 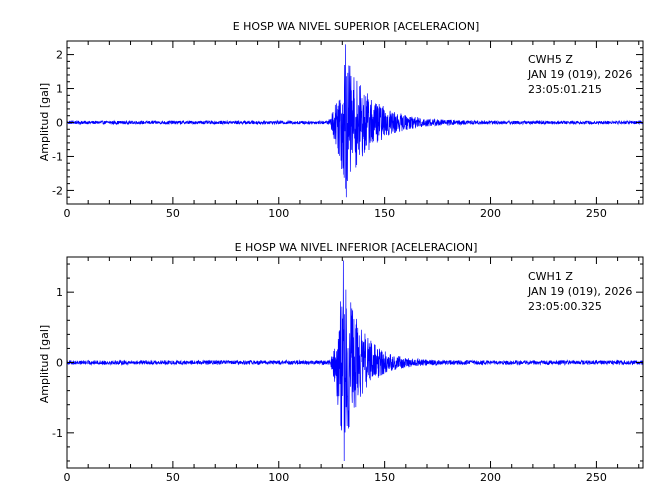 What do you see at coordinates (565, 89) in the screenshot?
I see `time-label-upper: 23:05:01.215` at bounding box center [565, 89].